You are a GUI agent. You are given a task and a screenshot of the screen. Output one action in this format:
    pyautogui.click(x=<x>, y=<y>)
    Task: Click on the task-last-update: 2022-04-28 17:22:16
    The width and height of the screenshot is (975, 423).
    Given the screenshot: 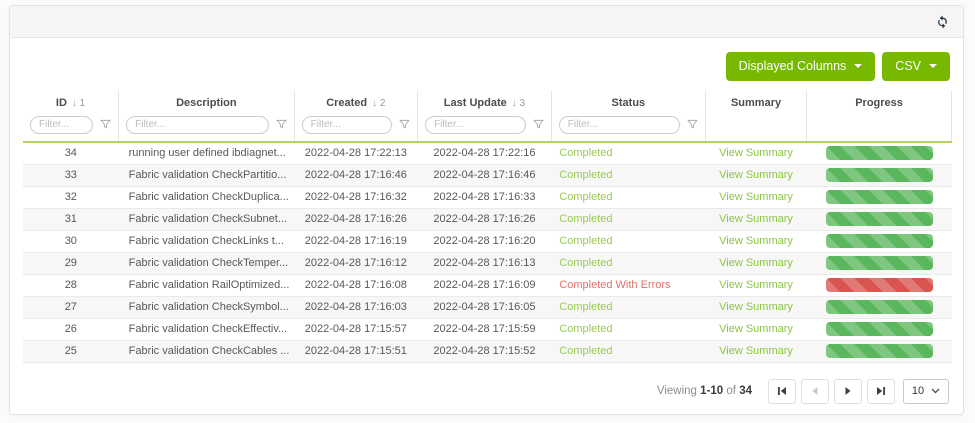 What is the action you would take?
    pyautogui.click(x=484, y=153)
    